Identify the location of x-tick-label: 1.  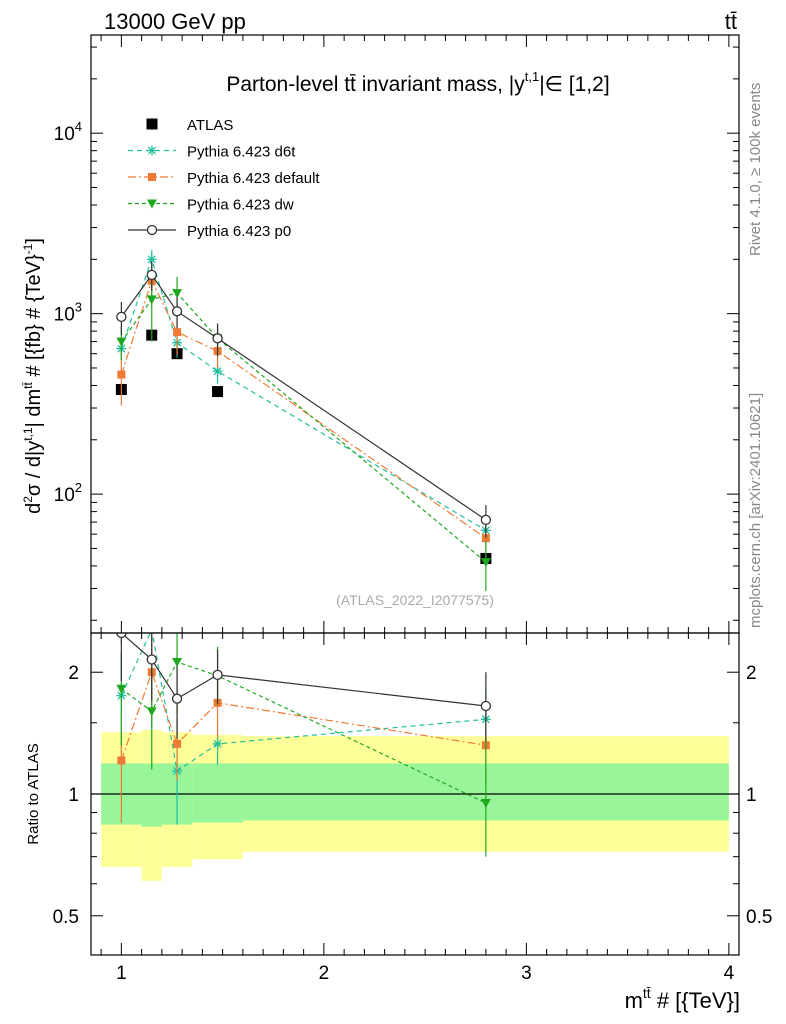
(121, 973).